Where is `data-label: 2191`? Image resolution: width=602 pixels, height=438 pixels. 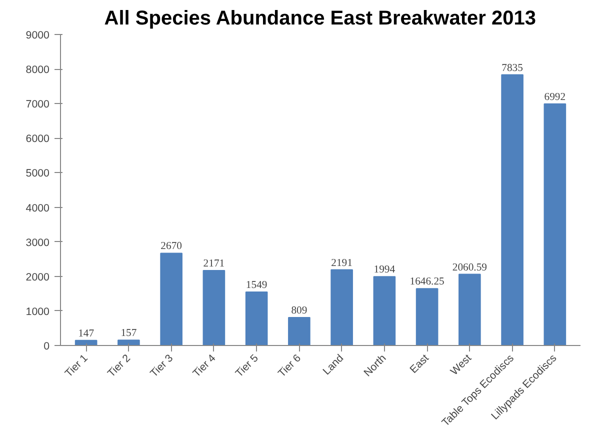 data-label: 2191 is located at coordinates (341, 263).